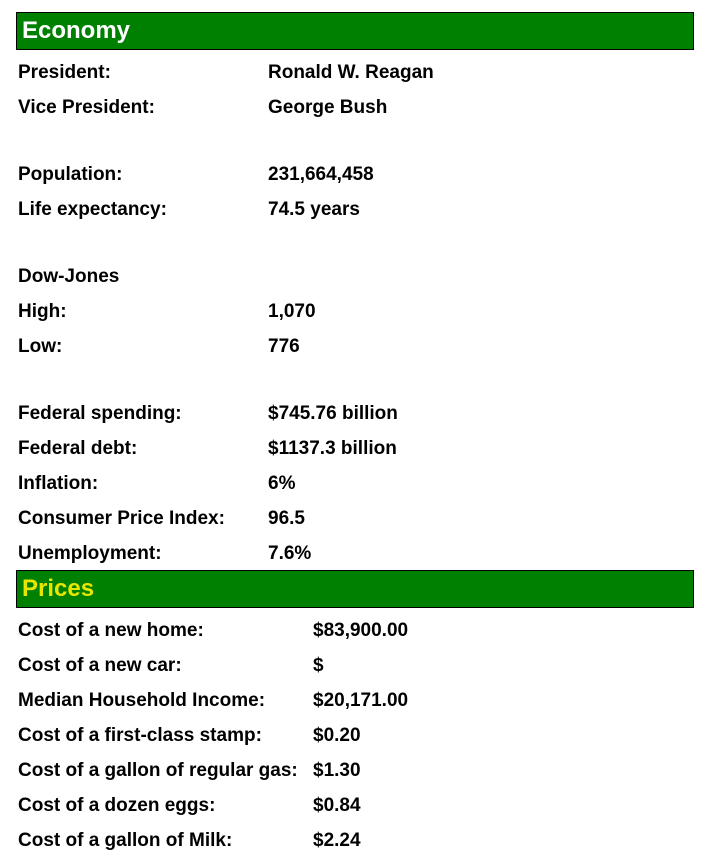 Image resolution: width=716 pixels, height=866 pixels. Describe the element at coordinates (164, 554) in the screenshot. I see `row-unemployment: Unemployment: 7.6%` at that location.